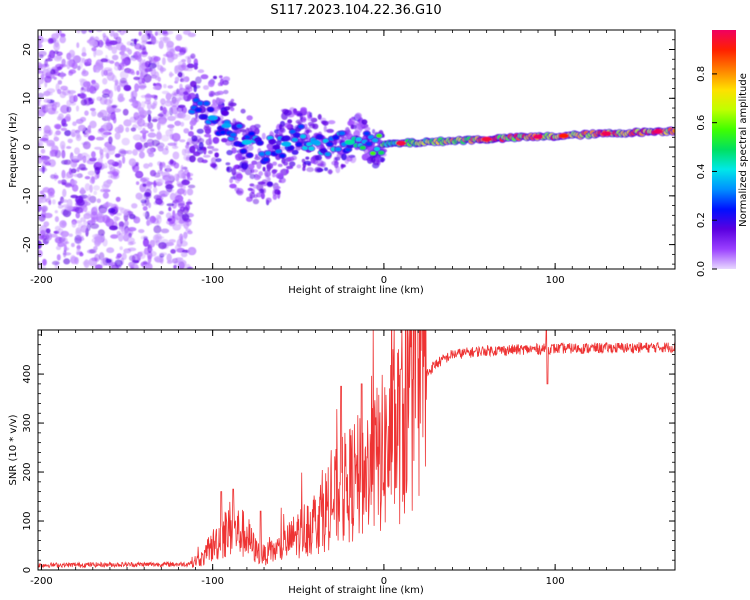 Image resolution: width=750 pixels, height=600 pixels. What do you see at coordinates (356, 590) in the screenshot?
I see `snr-xlabel: Height of straight line (km)` at bounding box center [356, 590].